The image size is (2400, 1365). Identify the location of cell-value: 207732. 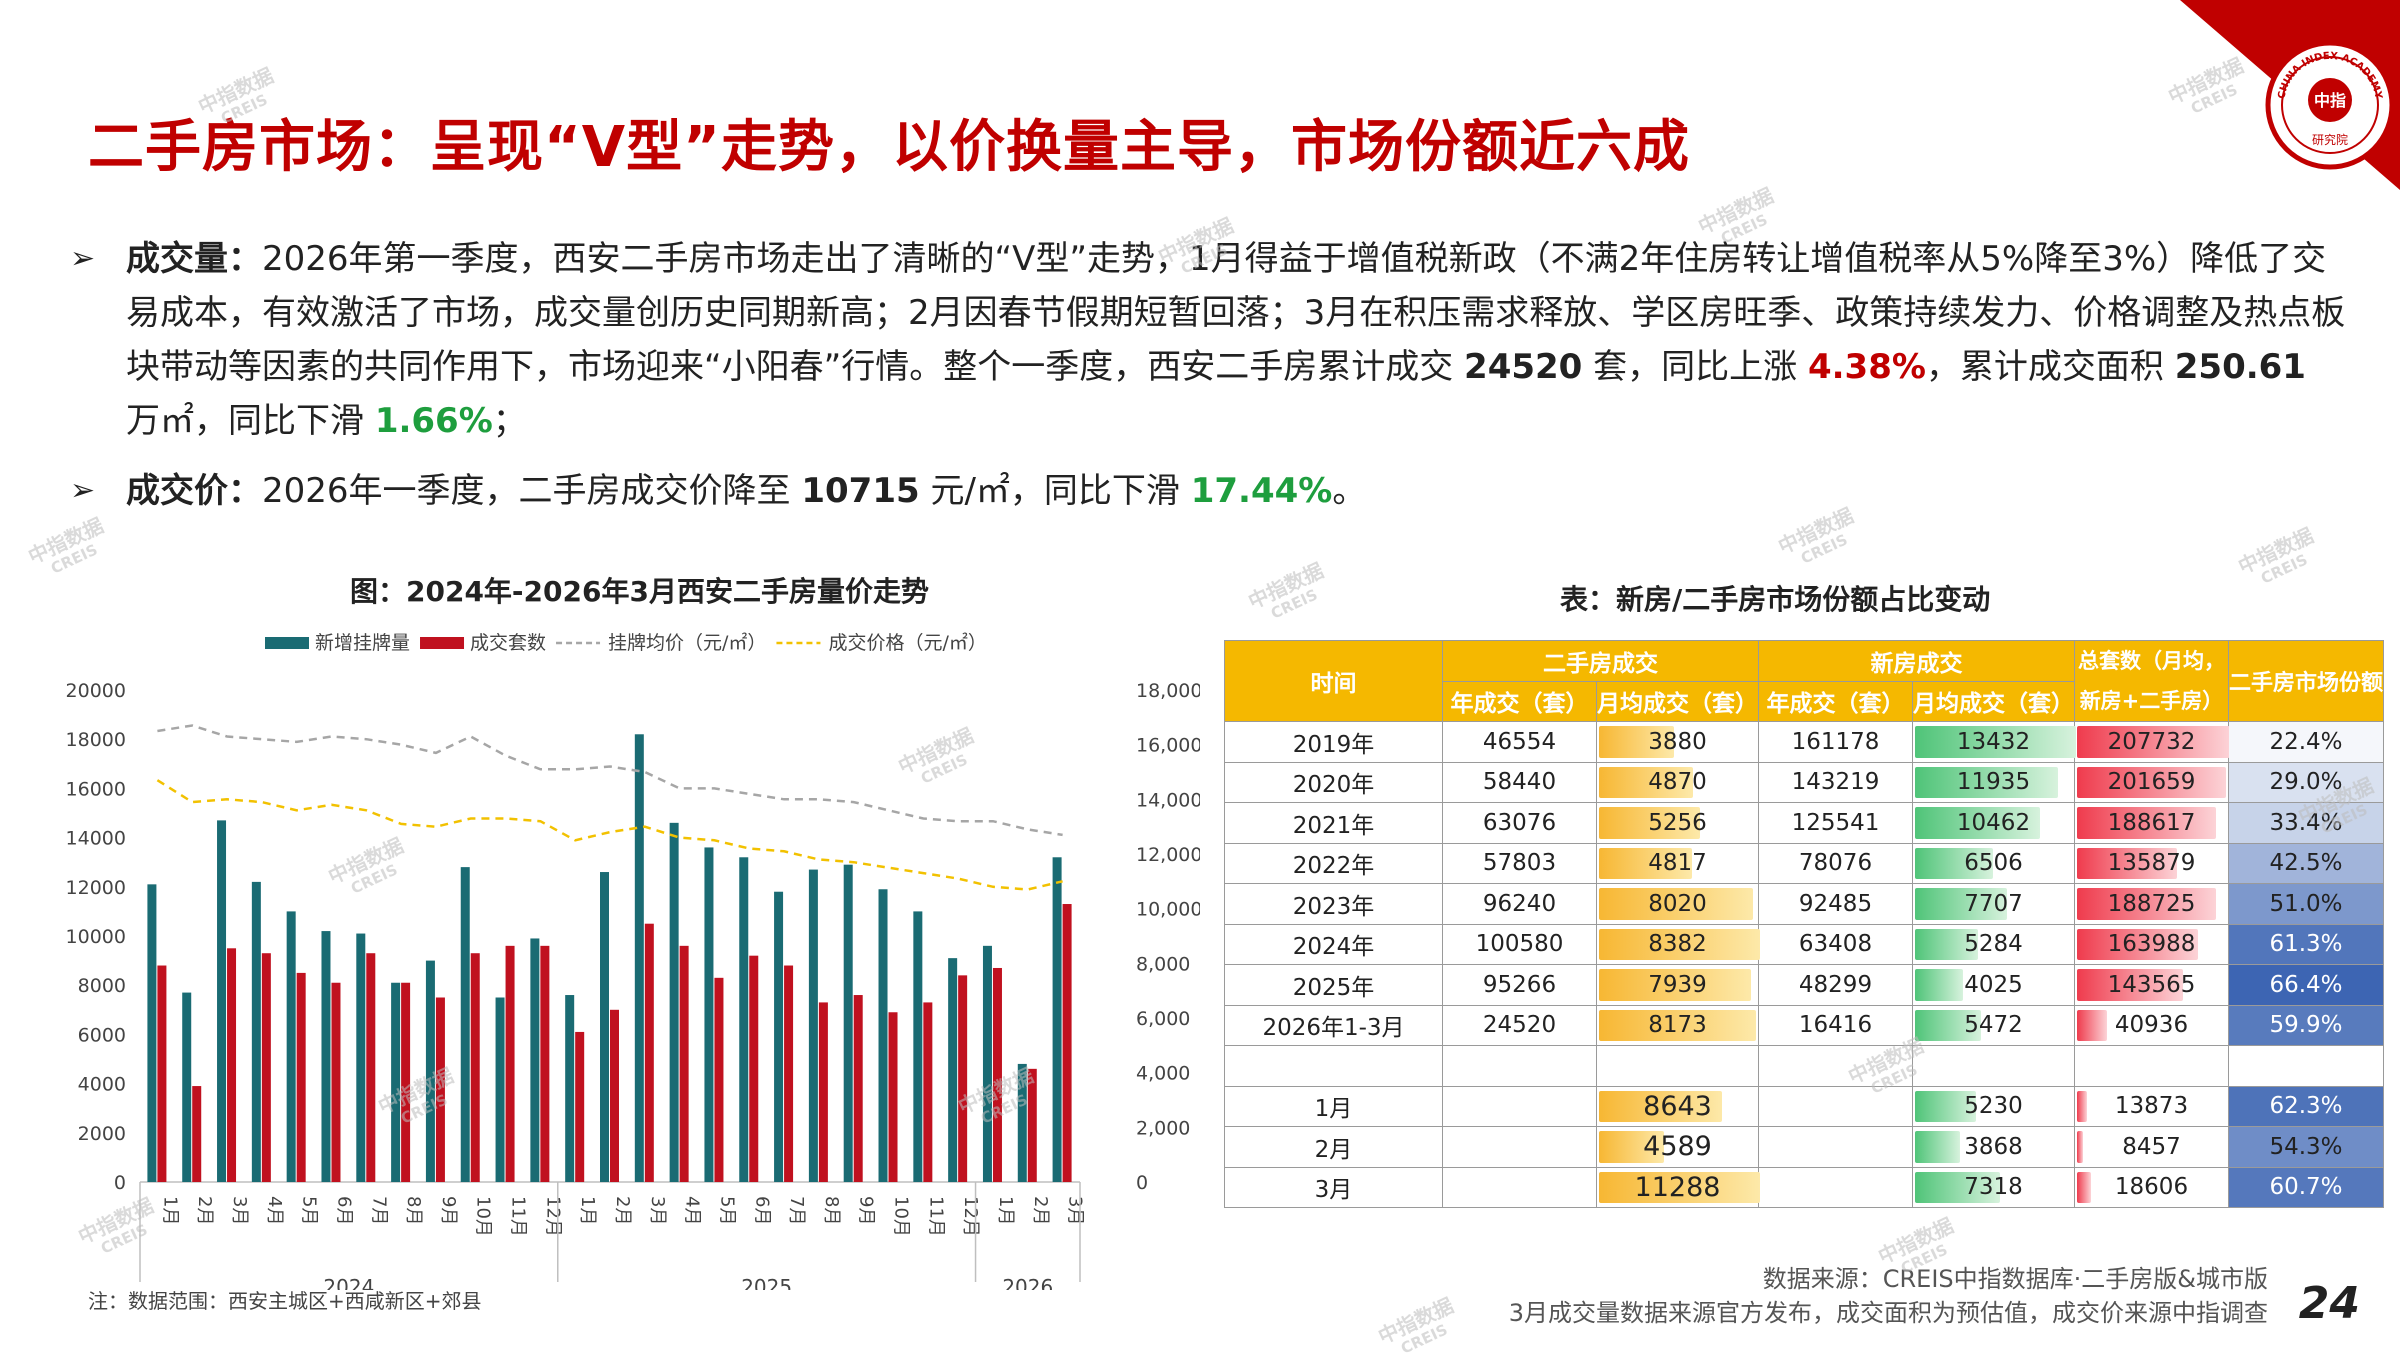
(2151, 741).